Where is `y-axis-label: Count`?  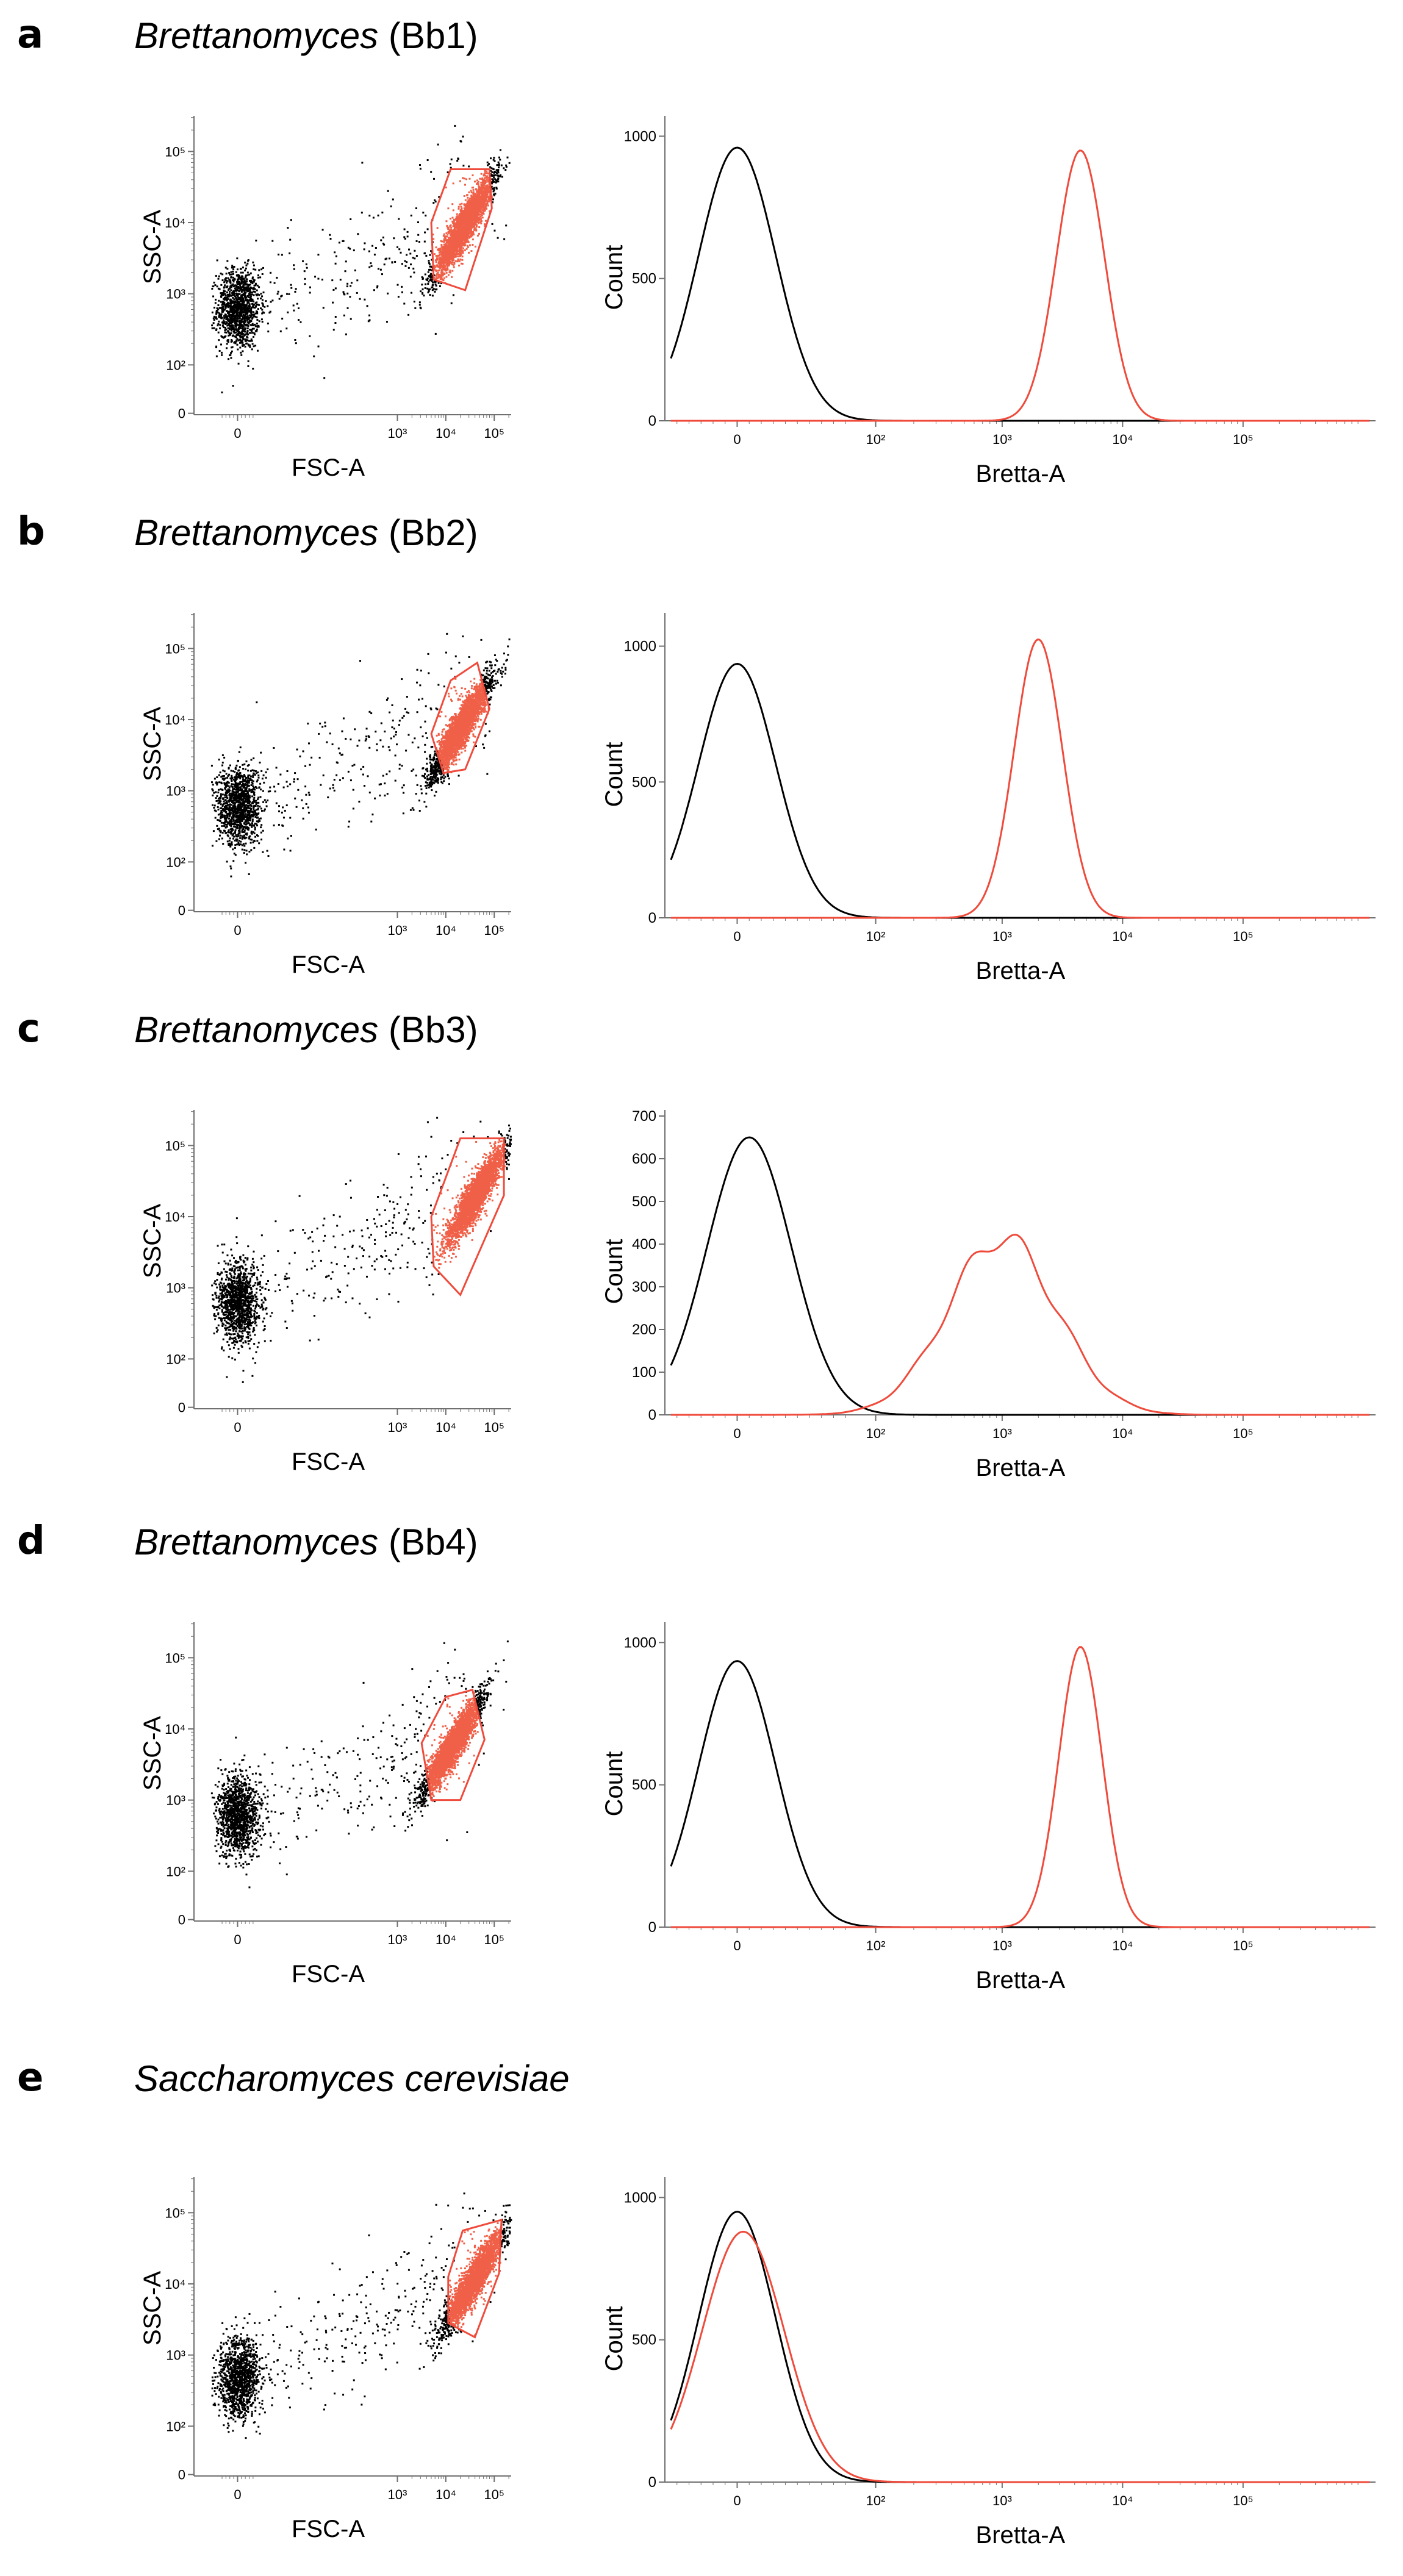 y-axis-label: Count is located at coordinates (614, 277).